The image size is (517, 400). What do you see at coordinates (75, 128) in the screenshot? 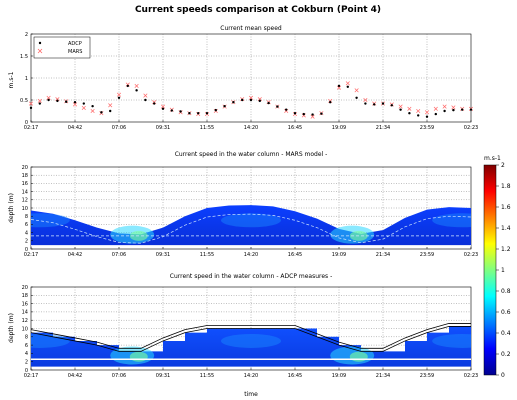
I see `x-tick-label: 04:42` at bounding box center [75, 128].